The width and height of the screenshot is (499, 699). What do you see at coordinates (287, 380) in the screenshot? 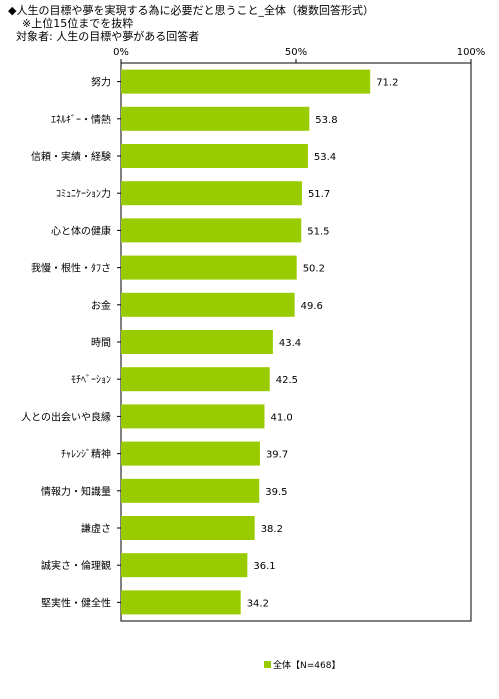
I see `value-label: 42.5` at bounding box center [287, 380].